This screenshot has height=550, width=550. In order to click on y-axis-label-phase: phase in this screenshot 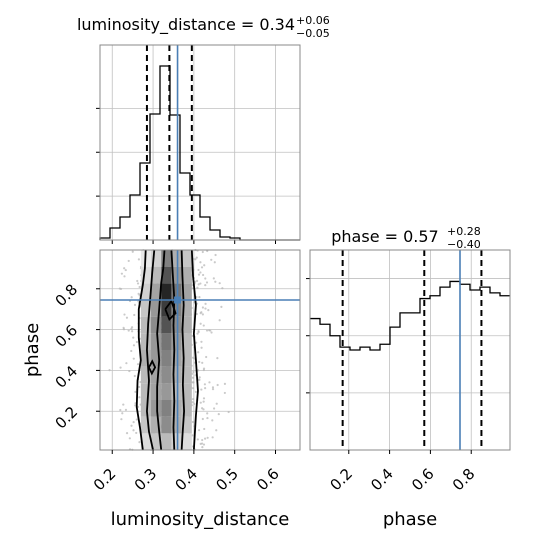, I will do `click(32, 350)`.